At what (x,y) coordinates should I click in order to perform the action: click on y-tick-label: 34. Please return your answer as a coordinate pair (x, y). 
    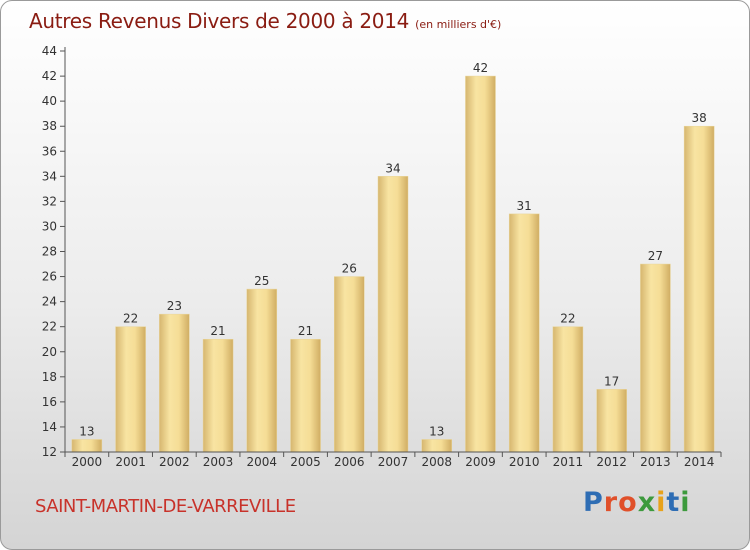
    Looking at the image, I should click on (49, 176).